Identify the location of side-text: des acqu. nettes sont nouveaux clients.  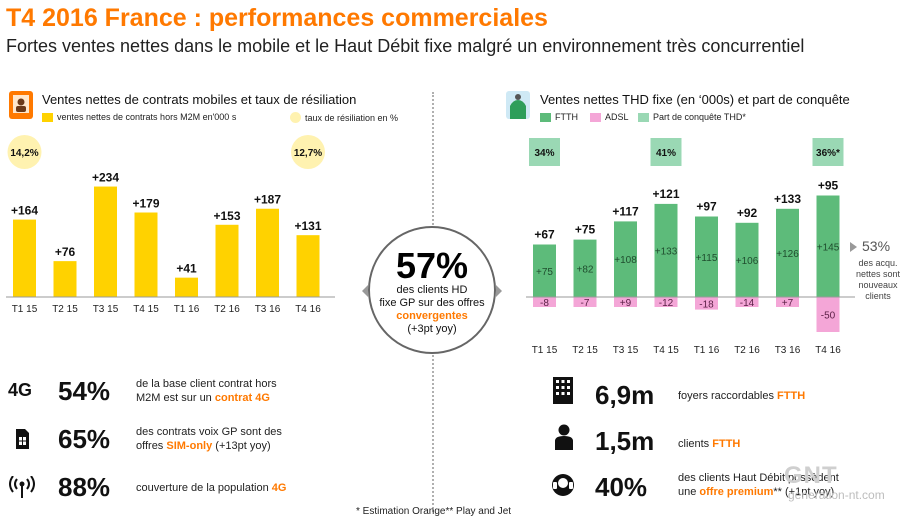
(878, 279).